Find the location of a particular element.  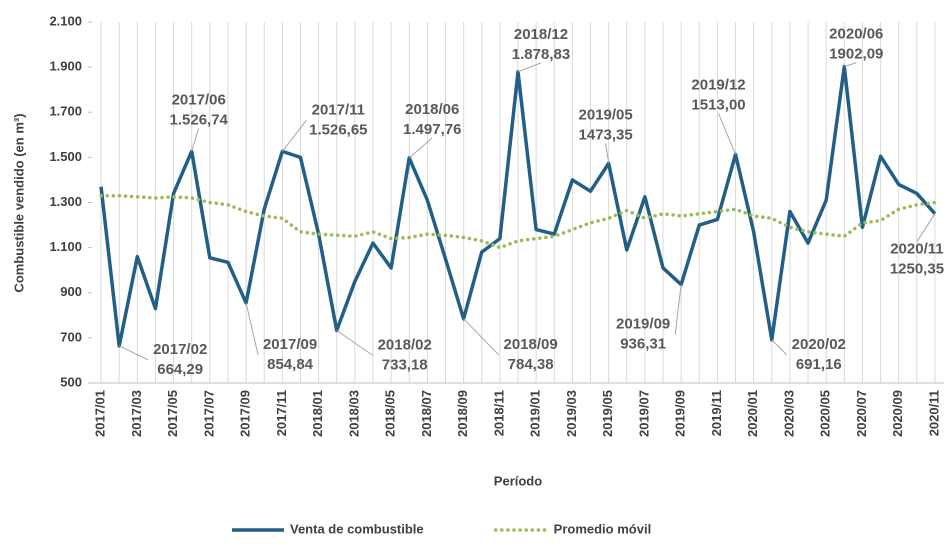

callout-period: 2017/09 is located at coordinates (290, 344).